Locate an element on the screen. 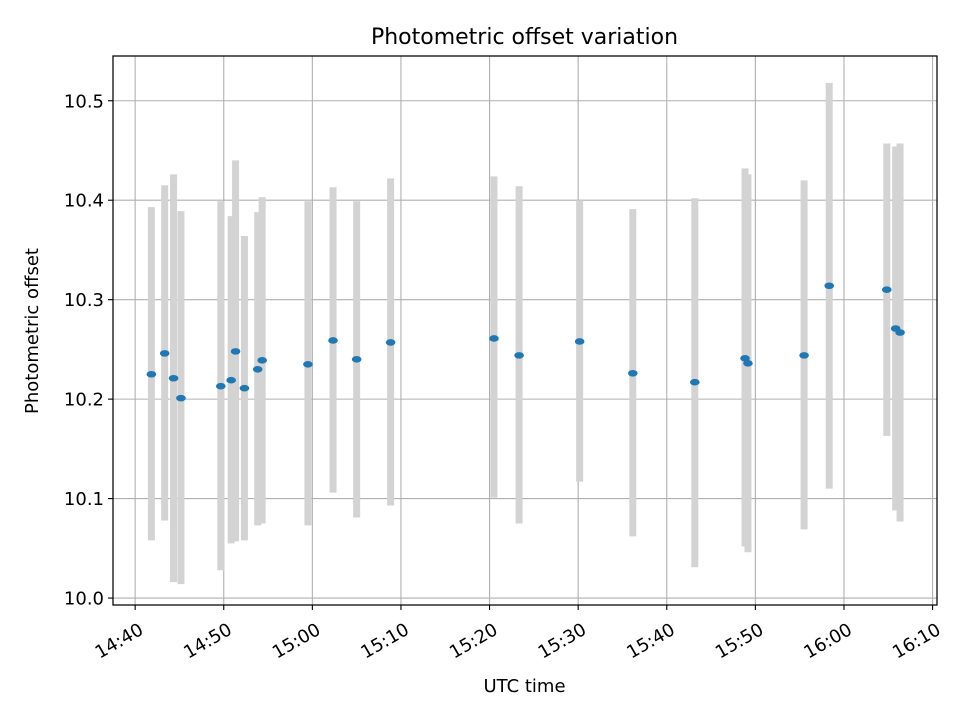 The width and height of the screenshot is (960, 720). y-tick-label: 10.0 is located at coordinates (84, 599).